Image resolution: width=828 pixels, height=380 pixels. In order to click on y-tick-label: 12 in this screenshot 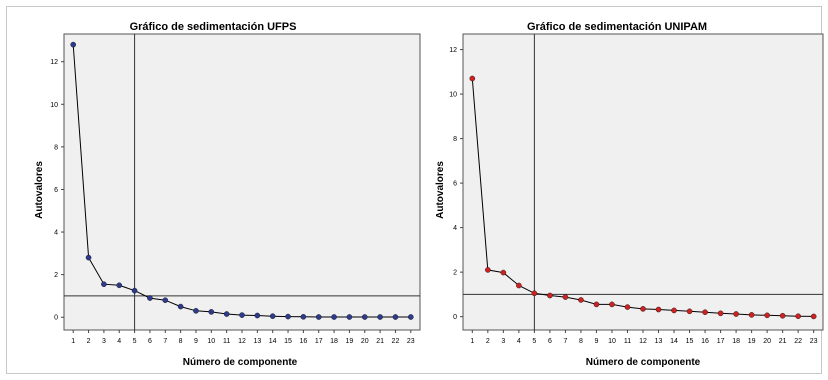, I will do `click(54, 62)`.